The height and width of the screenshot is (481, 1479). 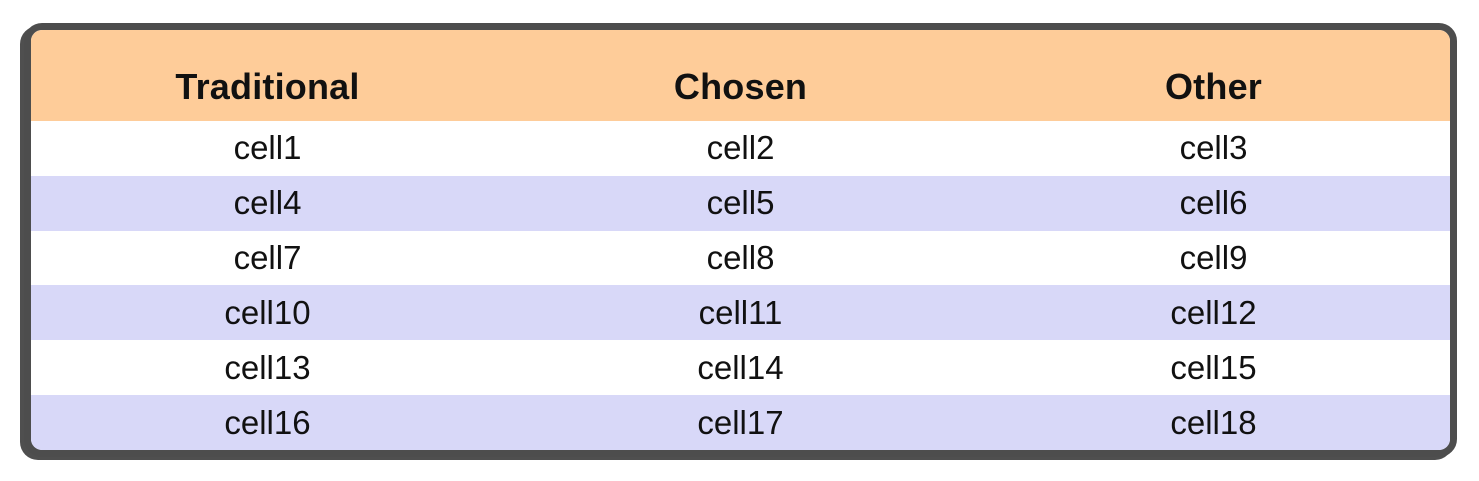 I want to click on table-cell: cell14, so click(x=740, y=367).